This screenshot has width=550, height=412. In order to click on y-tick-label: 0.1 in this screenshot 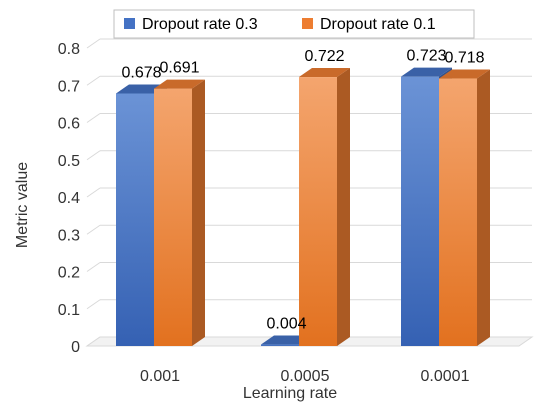, I will do `click(69, 310)`.